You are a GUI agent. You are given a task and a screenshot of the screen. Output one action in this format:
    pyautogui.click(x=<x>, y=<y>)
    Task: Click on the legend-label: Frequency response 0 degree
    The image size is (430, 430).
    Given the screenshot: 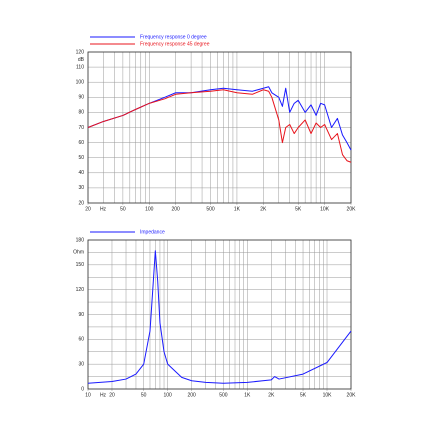 What is the action you would take?
    pyautogui.click(x=173, y=37)
    